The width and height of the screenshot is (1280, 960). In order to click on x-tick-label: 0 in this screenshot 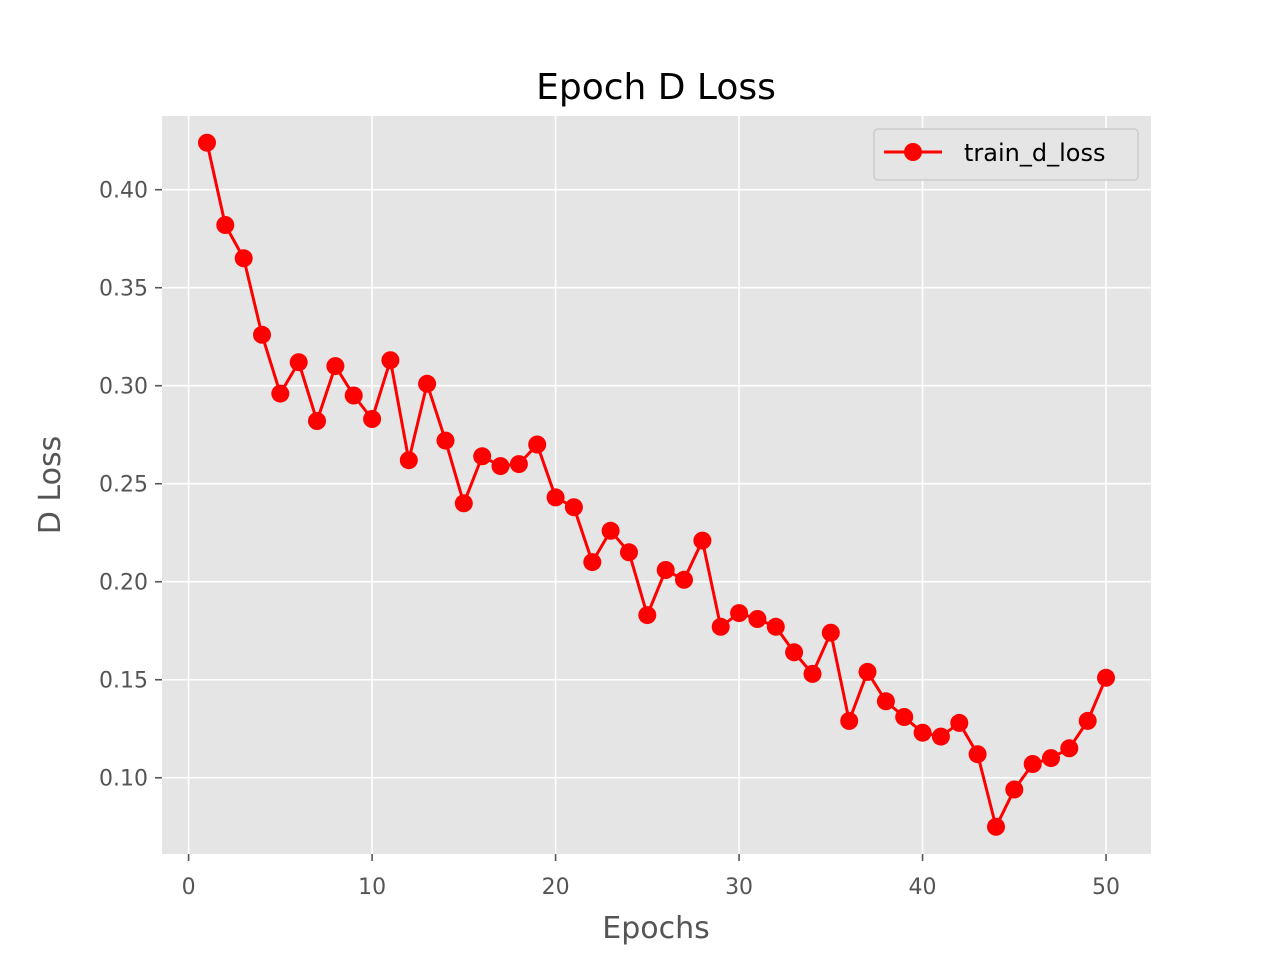, I will do `click(189, 887)`.